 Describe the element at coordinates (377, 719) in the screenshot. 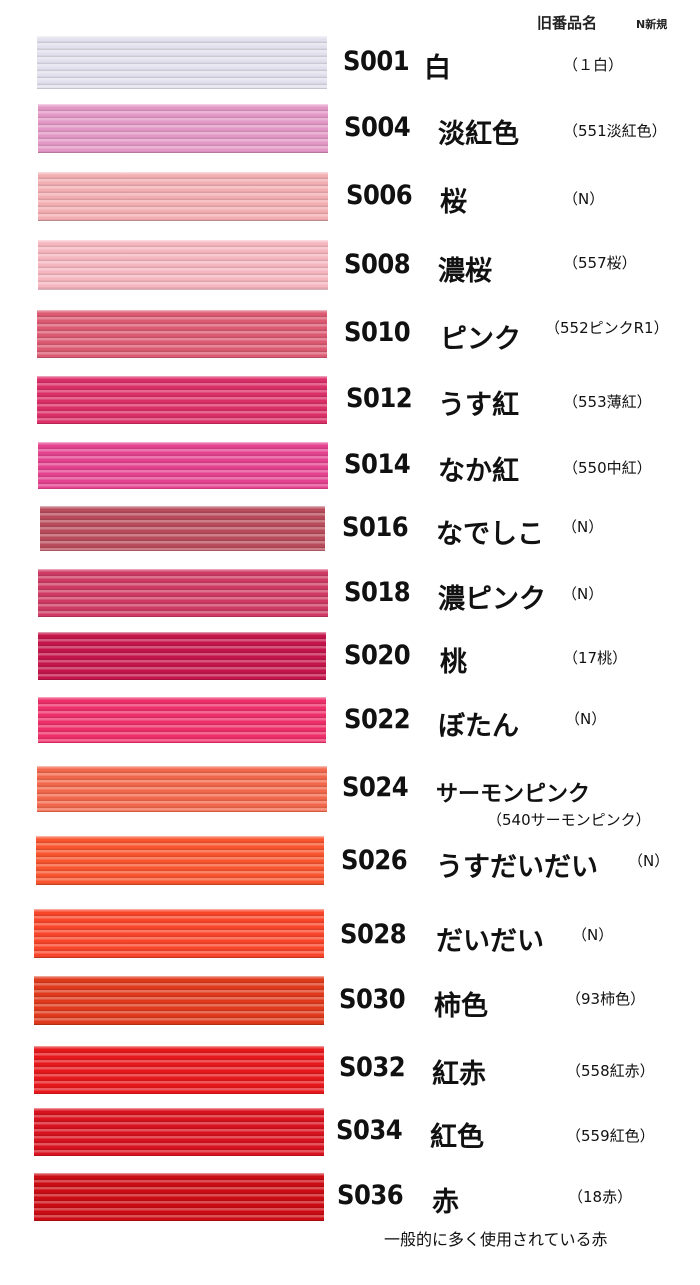

I see `color-code: S022` at that location.